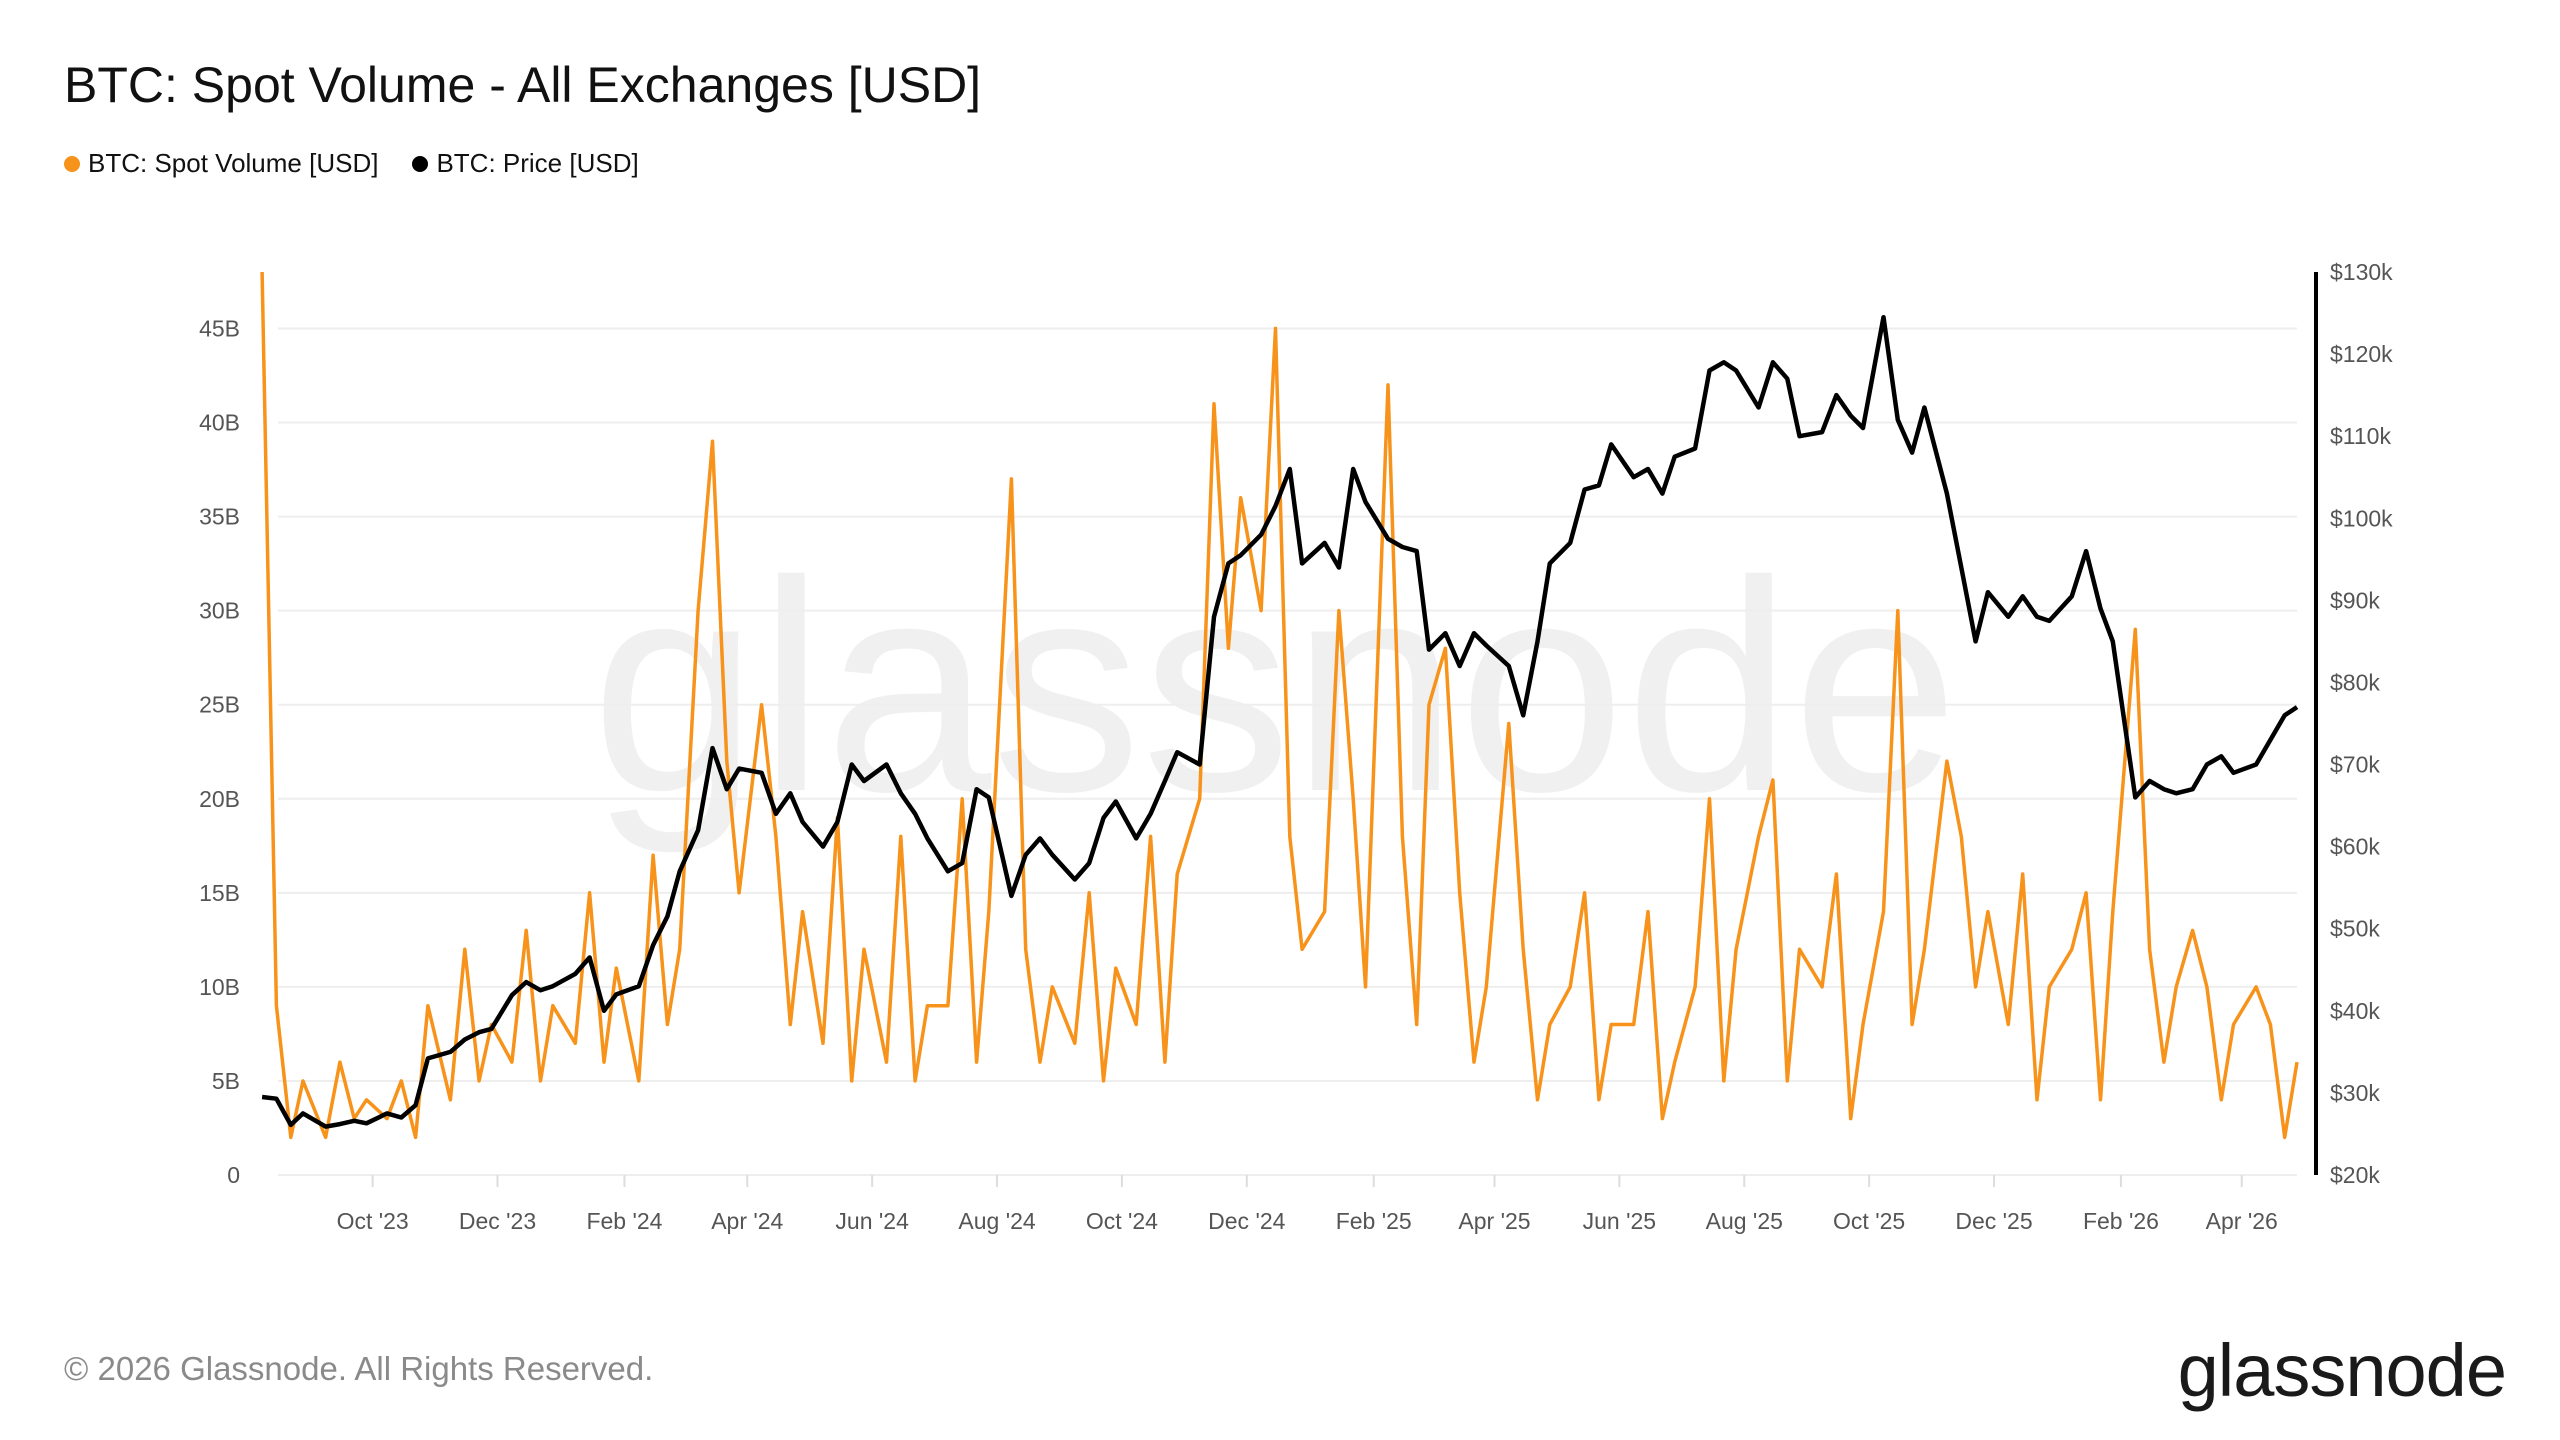 This screenshot has height=1440, width=2560. Describe the element at coordinates (523, 85) in the screenshot. I see `chart-title: BTC: Spot Volume - All Exchanges [USD]` at that location.